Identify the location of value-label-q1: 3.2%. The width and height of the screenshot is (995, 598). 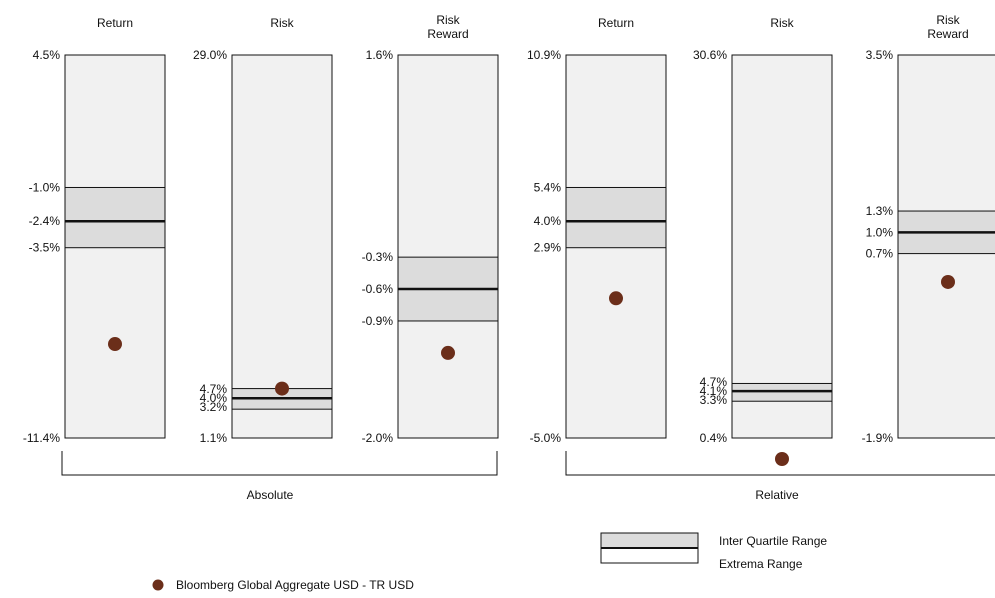
(214, 407).